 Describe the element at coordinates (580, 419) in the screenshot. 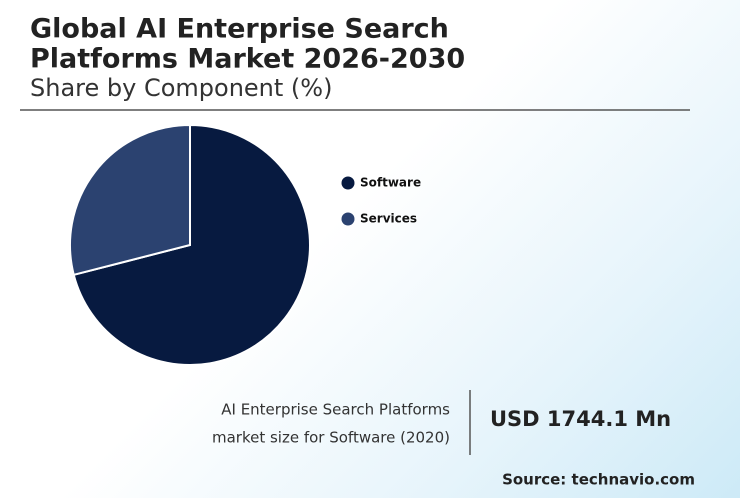

I see `info-value: USD 1744.1 Mn` at that location.